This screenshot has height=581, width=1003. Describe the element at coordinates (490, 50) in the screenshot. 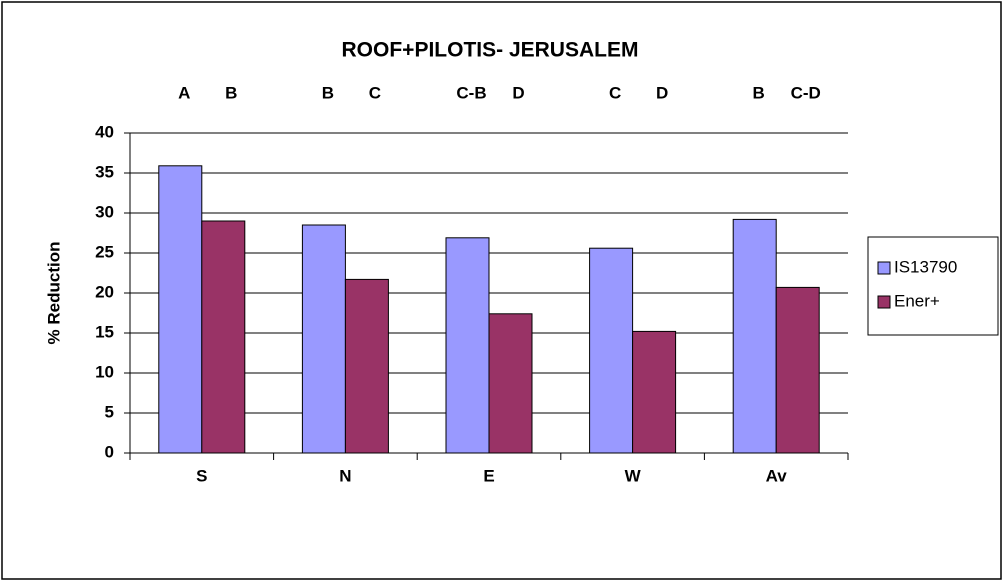

I see `chart-title: ROOF+PILOTIS- JERUSALEM` at that location.